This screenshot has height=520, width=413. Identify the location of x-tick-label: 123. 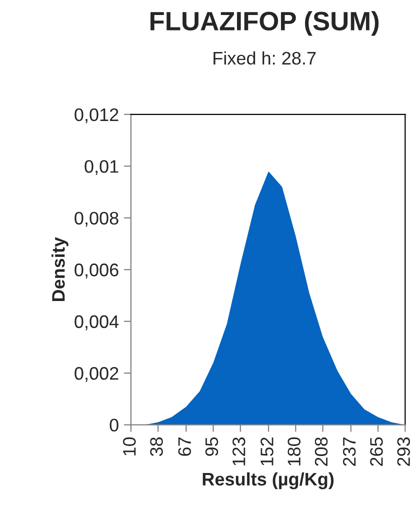
(239, 451).